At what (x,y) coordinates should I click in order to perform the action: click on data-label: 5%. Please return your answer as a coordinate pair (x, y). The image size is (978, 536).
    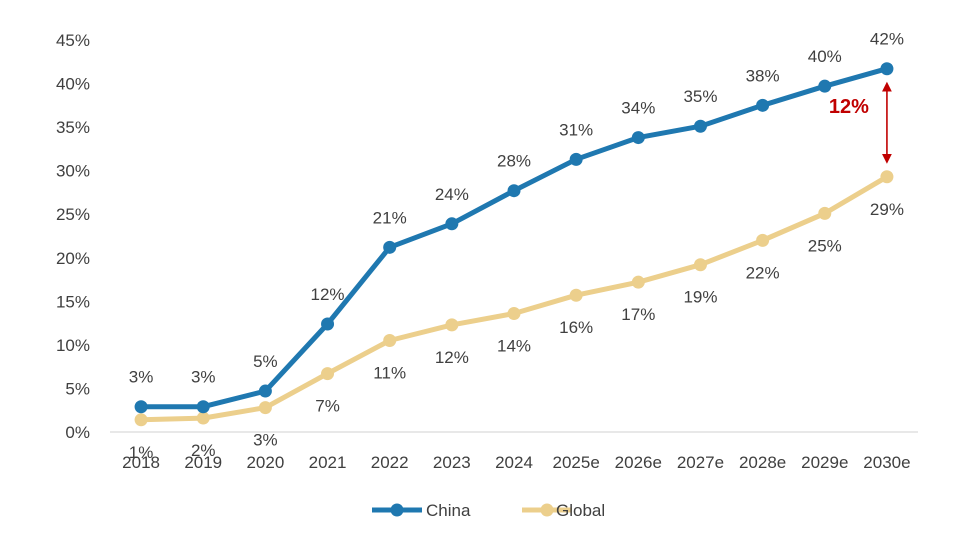
    Looking at the image, I should click on (265, 361).